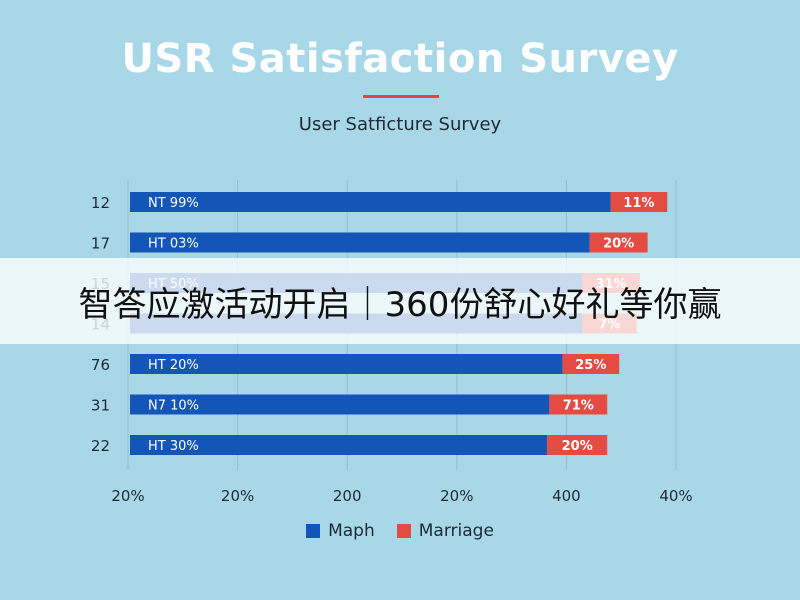 The width and height of the screenshot is (800, 600). Describe the element at coordinates (403, 531) in the screenshot. I see `legend-swatch-red` at that location.